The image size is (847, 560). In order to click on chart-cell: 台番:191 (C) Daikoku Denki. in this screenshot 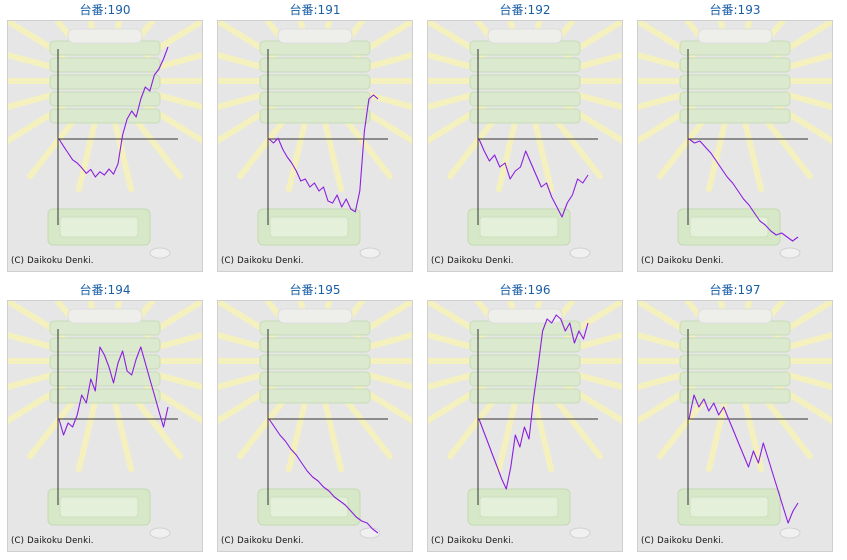, I will do `click(315, 136)`.